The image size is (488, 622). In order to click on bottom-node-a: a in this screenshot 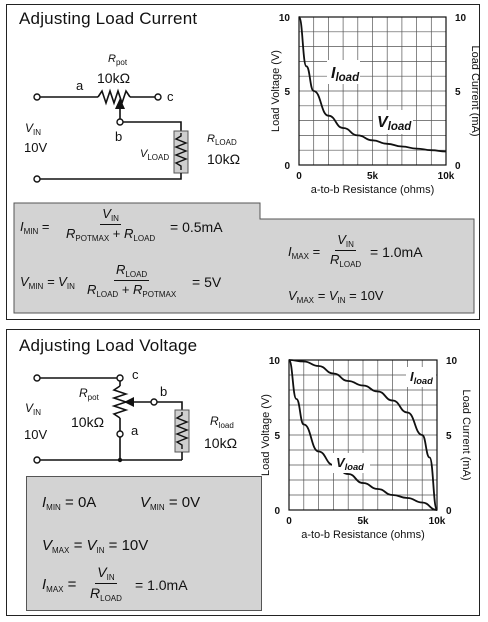, I will do `click(135, 430)`.